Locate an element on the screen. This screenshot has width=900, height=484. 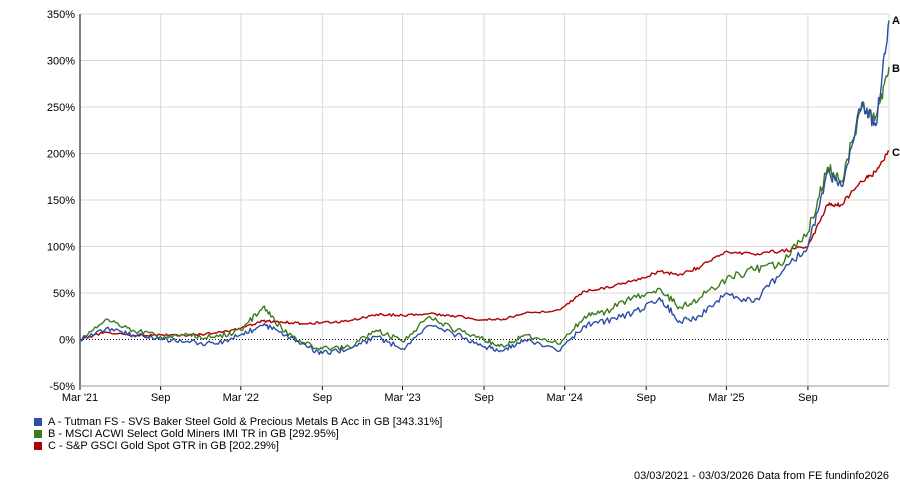
y-tick-label: 300% is located at coordinates (61, 62).